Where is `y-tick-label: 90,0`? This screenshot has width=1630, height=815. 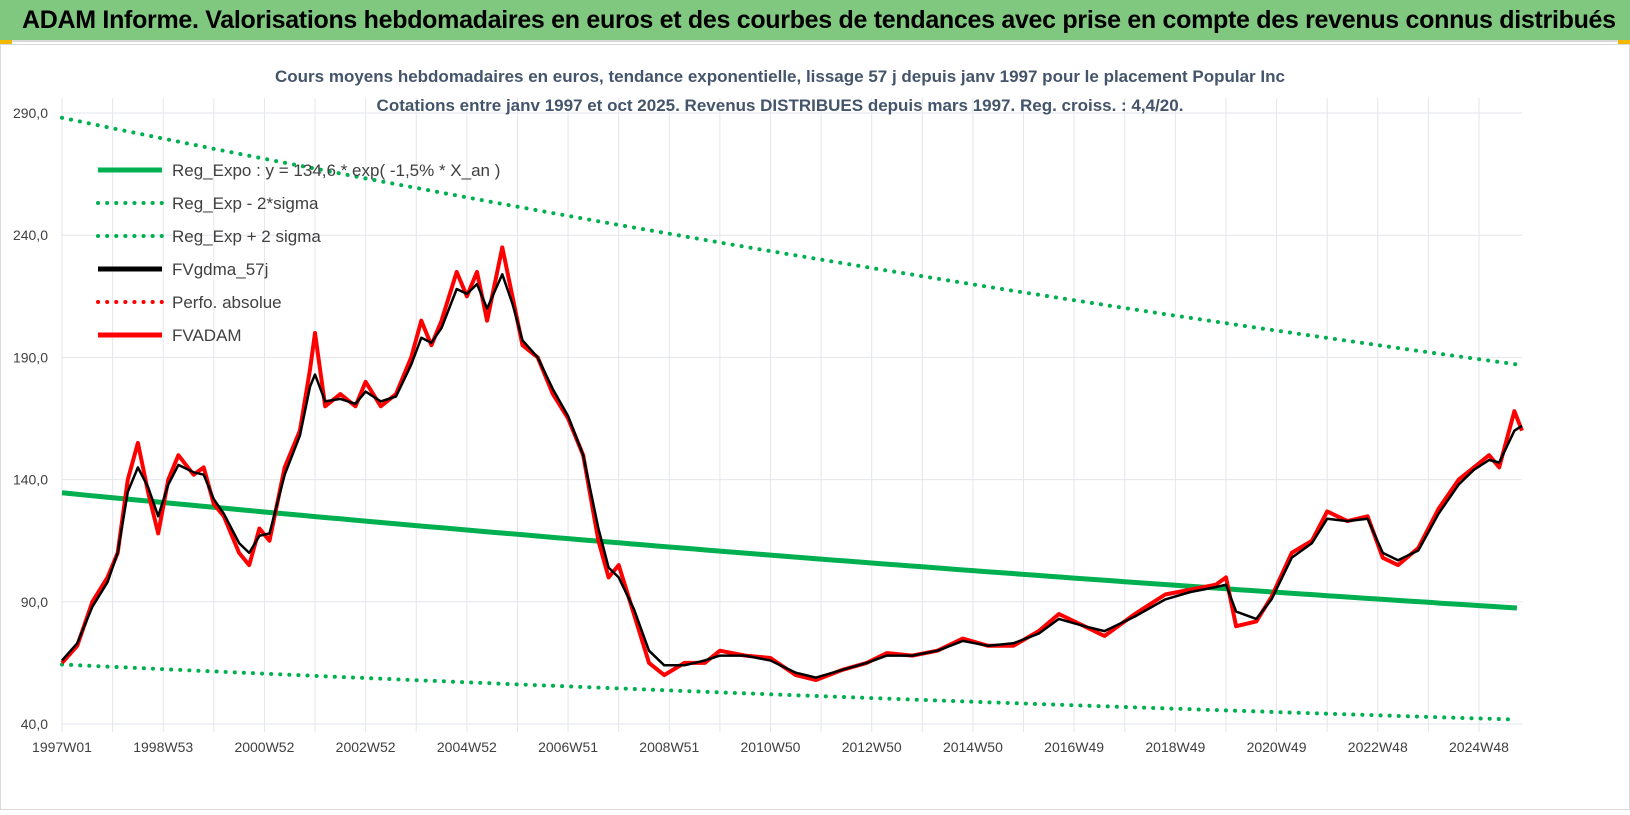 y-tick-label: 90,0 is located at coordinates (34, 602).